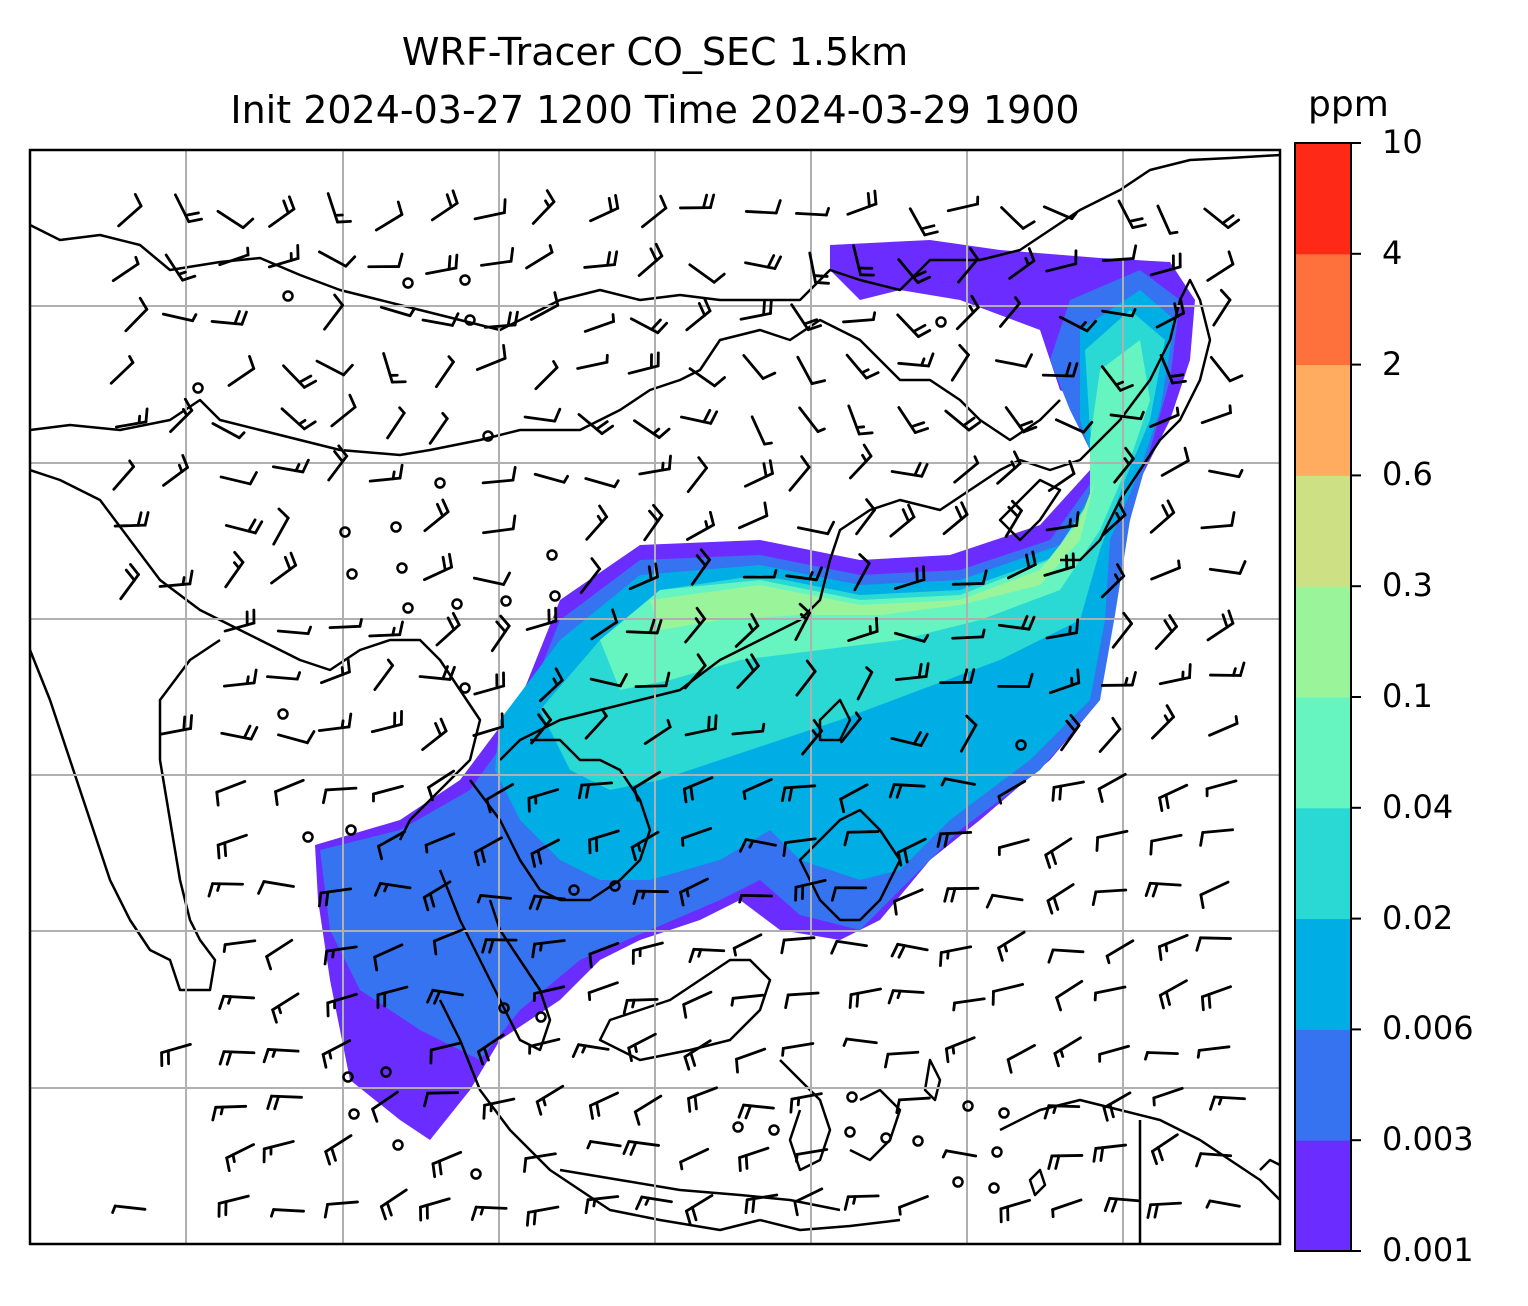 Image resolution: width=1528 pixels, height=1306 pixels. Describe the element at coordinates (1323, 697) in the screenshot. I see `colorbar` at that location.